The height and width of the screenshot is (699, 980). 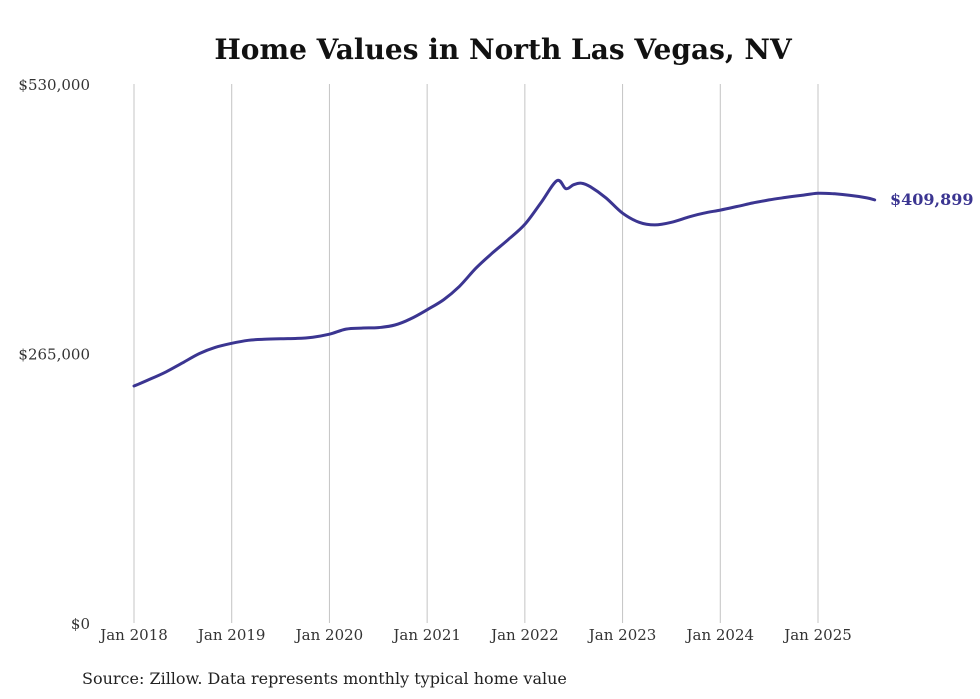 I want to click on x-tick-label: Jan 2023, so click(x=622, y=635).